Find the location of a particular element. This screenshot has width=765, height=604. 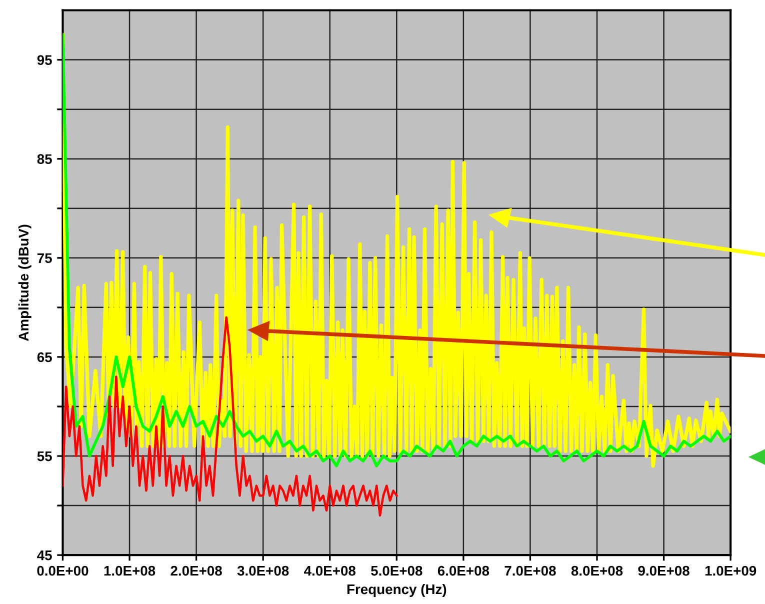

x-tick-label: 1.0E+08 is located at coordinates (130, 571).